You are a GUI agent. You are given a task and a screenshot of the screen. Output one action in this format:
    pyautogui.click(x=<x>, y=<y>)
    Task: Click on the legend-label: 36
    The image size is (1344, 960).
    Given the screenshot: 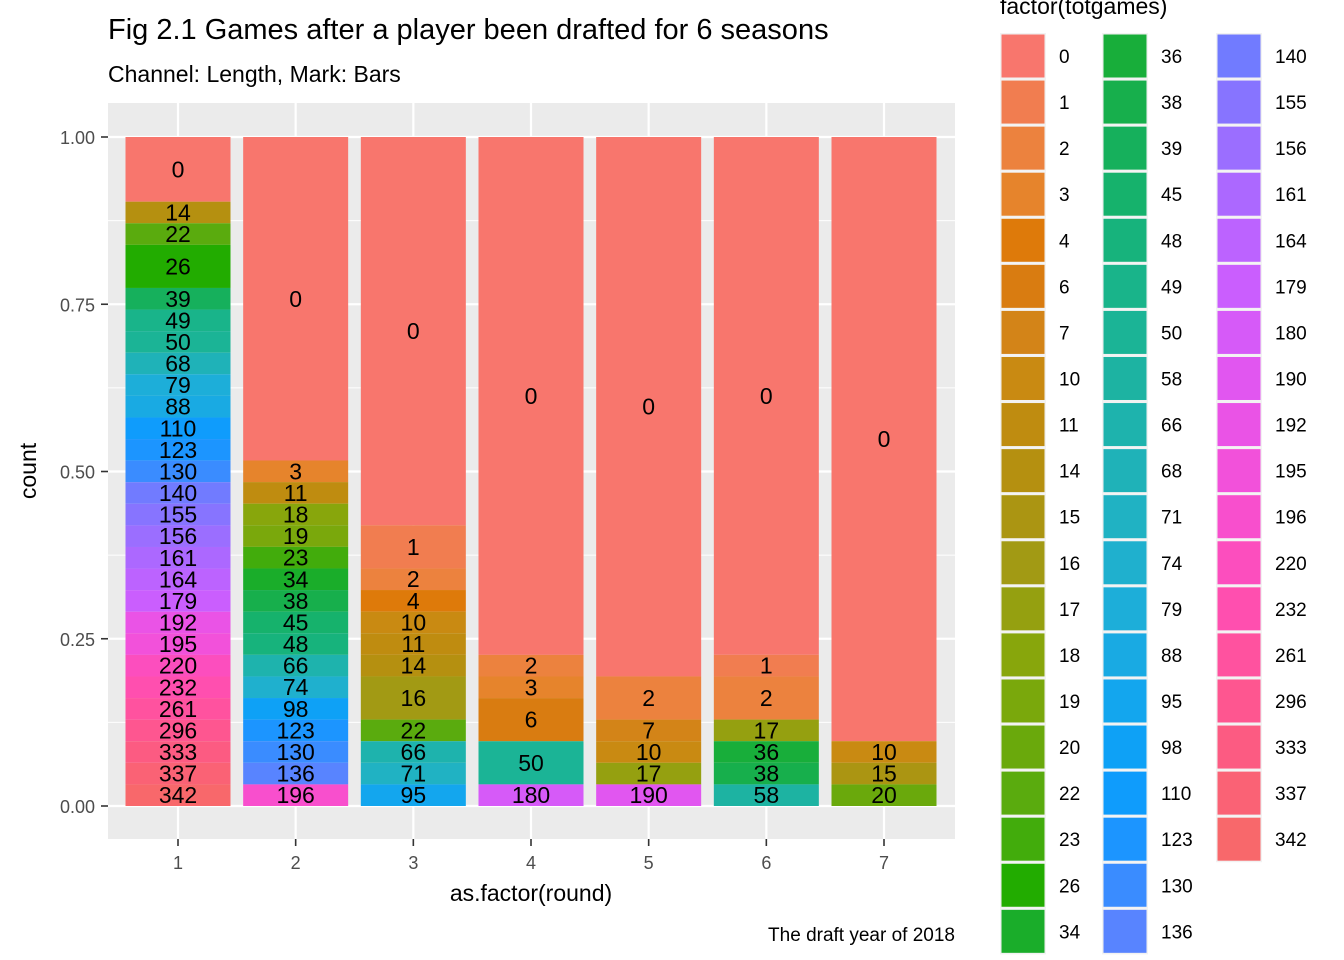 What is the action you would take?
    pyautogui.click(x=1171, y=57)
    